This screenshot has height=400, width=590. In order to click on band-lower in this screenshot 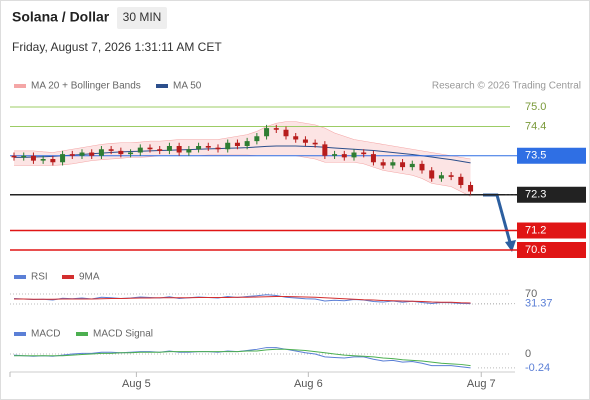, I will do `click(242, 175)`.